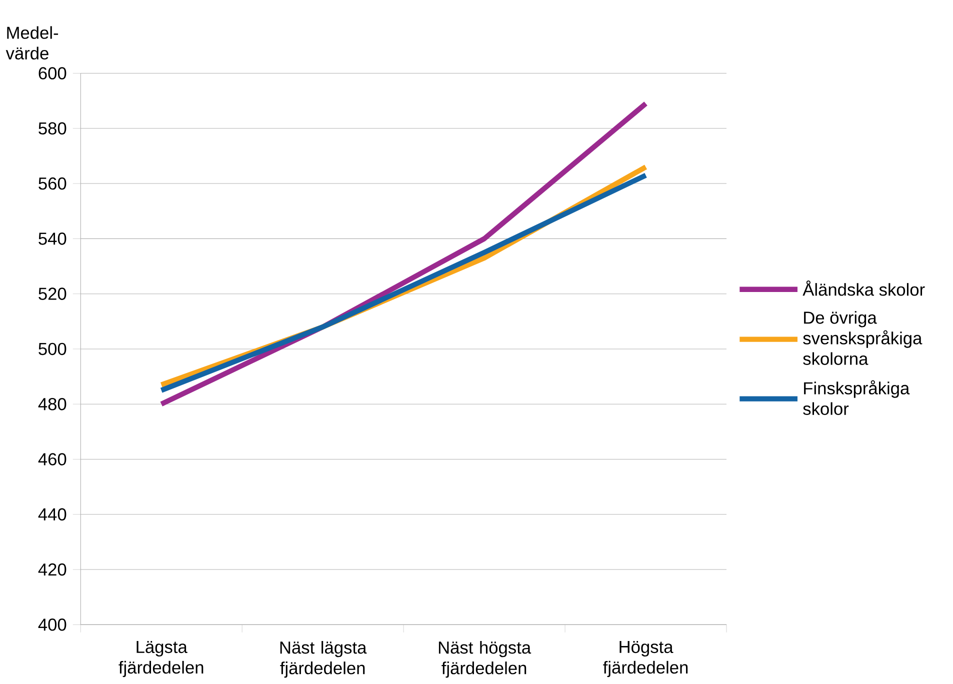  I want to click on y-tick-label: 560, so click(52, 183).